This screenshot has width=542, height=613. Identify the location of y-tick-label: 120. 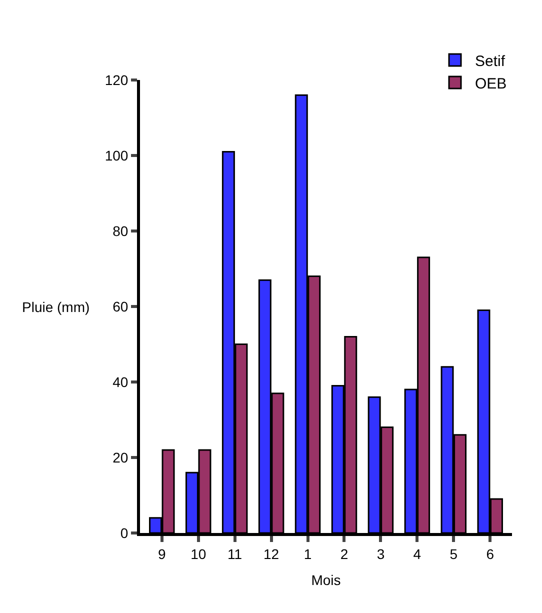
(116, 80).